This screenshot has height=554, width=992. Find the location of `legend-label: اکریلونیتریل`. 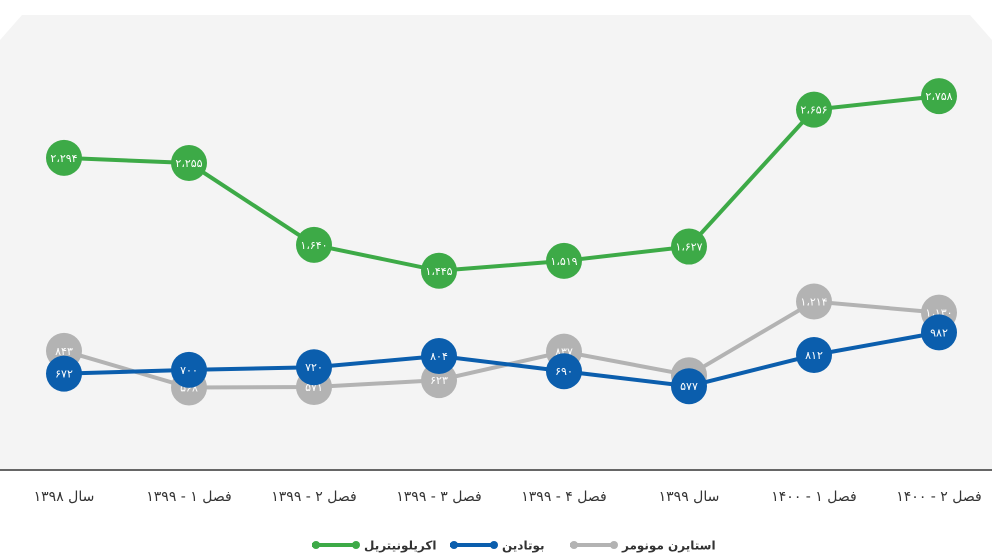

legend-label: اکریلونیتریل is located at coordinates (400, 546).